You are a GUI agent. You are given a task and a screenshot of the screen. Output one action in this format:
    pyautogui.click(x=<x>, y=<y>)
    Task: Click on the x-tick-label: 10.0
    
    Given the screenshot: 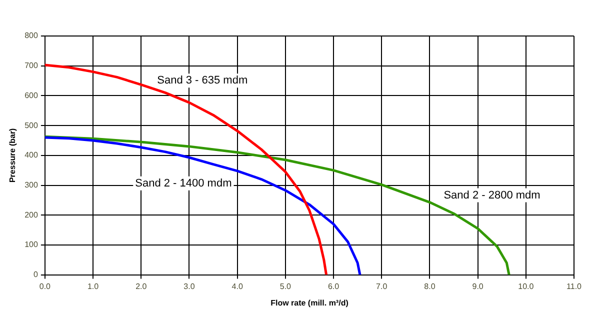 What is the action you would take?
    pyautogui.click(x=526, y=286)
    